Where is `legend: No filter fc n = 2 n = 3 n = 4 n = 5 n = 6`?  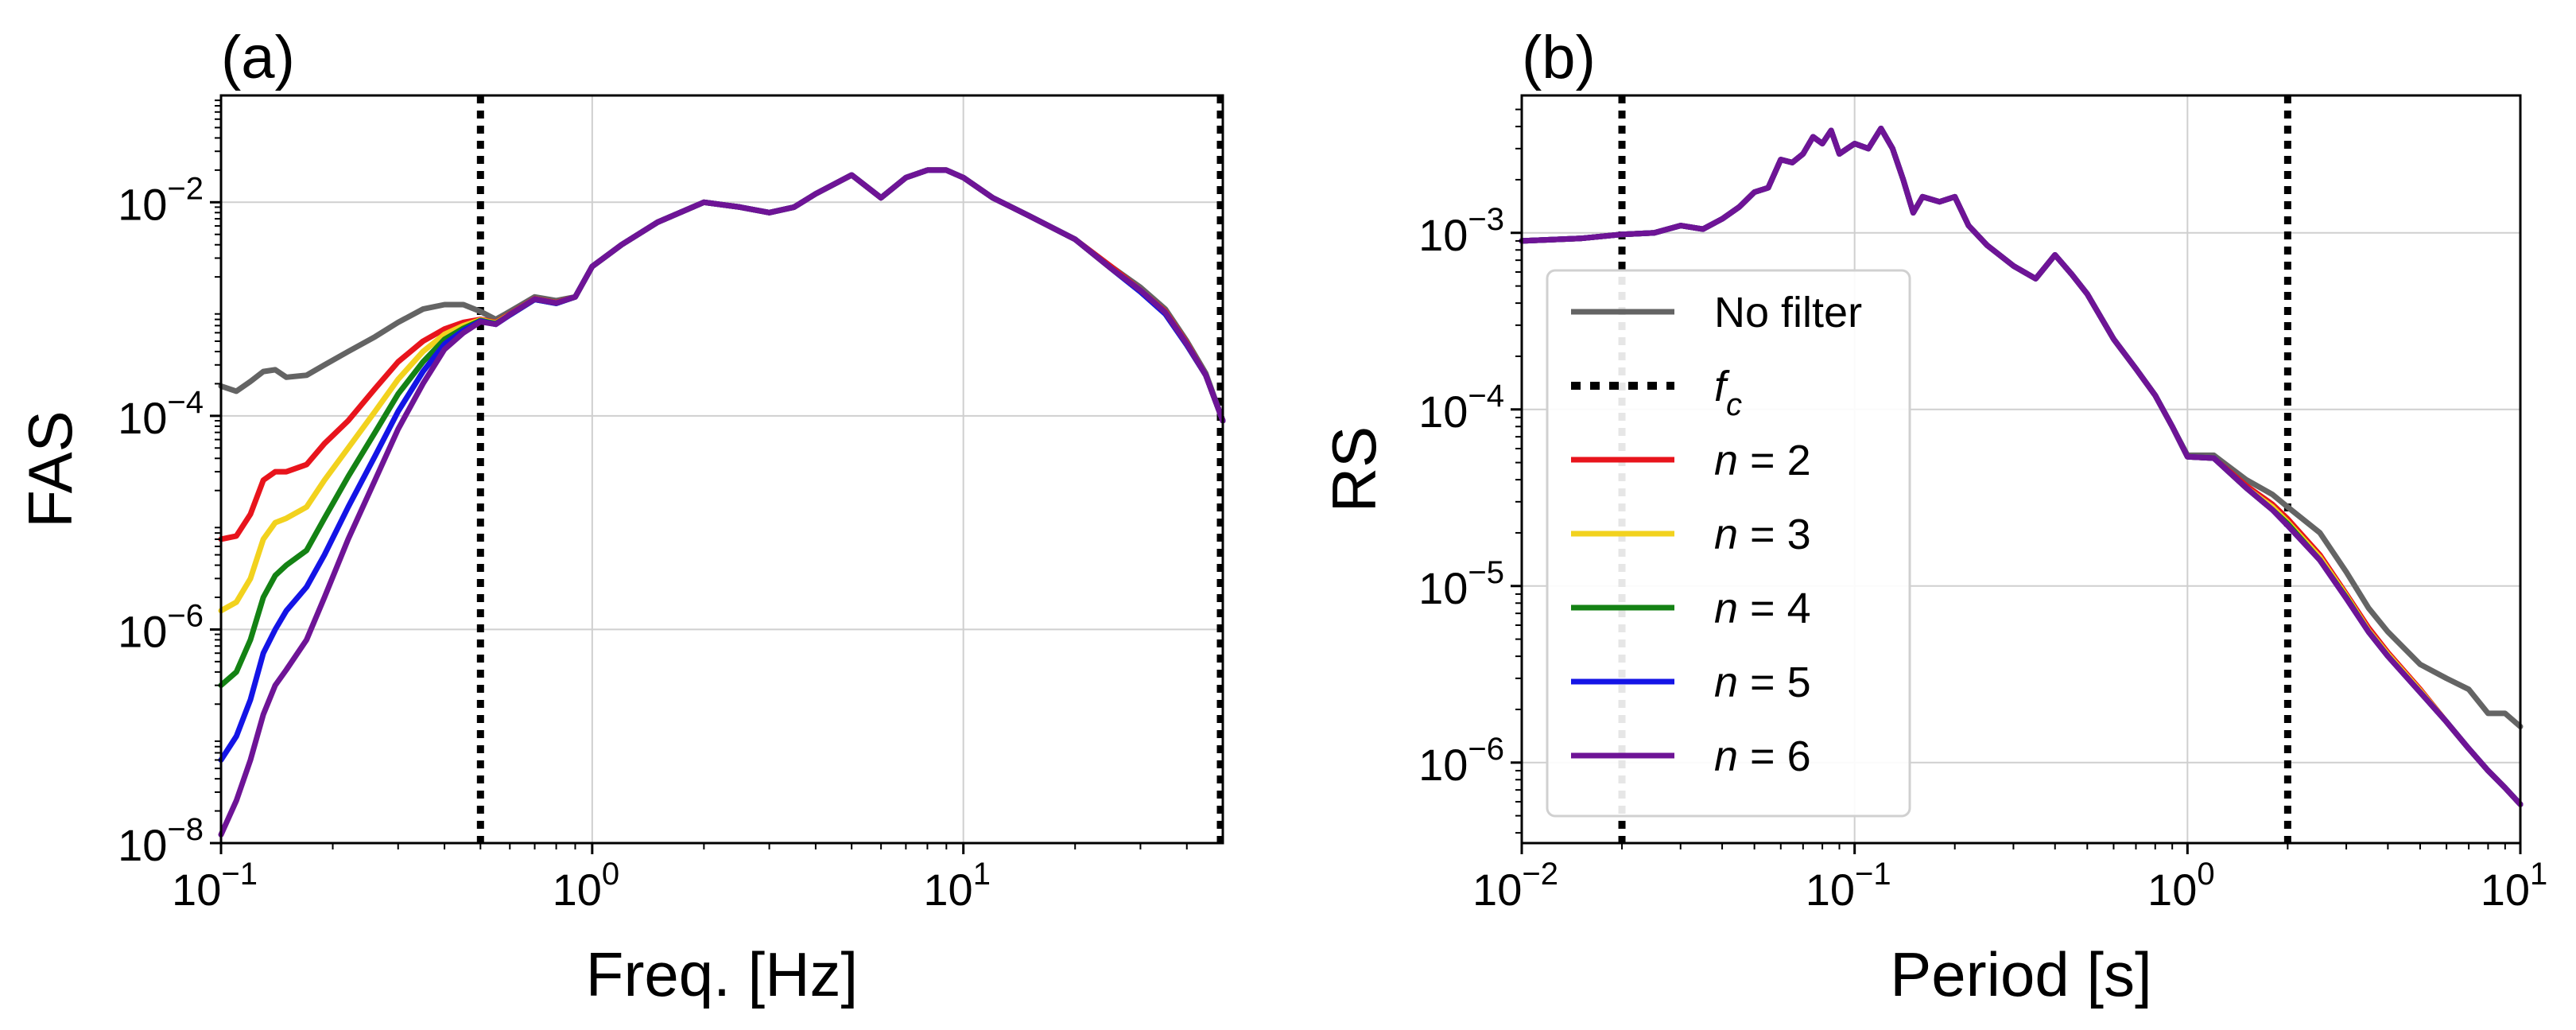
legend: No filter fc n = 2 n = 3 n = 4 n = 5 n = 6 is located at coordinates (1729, 543).